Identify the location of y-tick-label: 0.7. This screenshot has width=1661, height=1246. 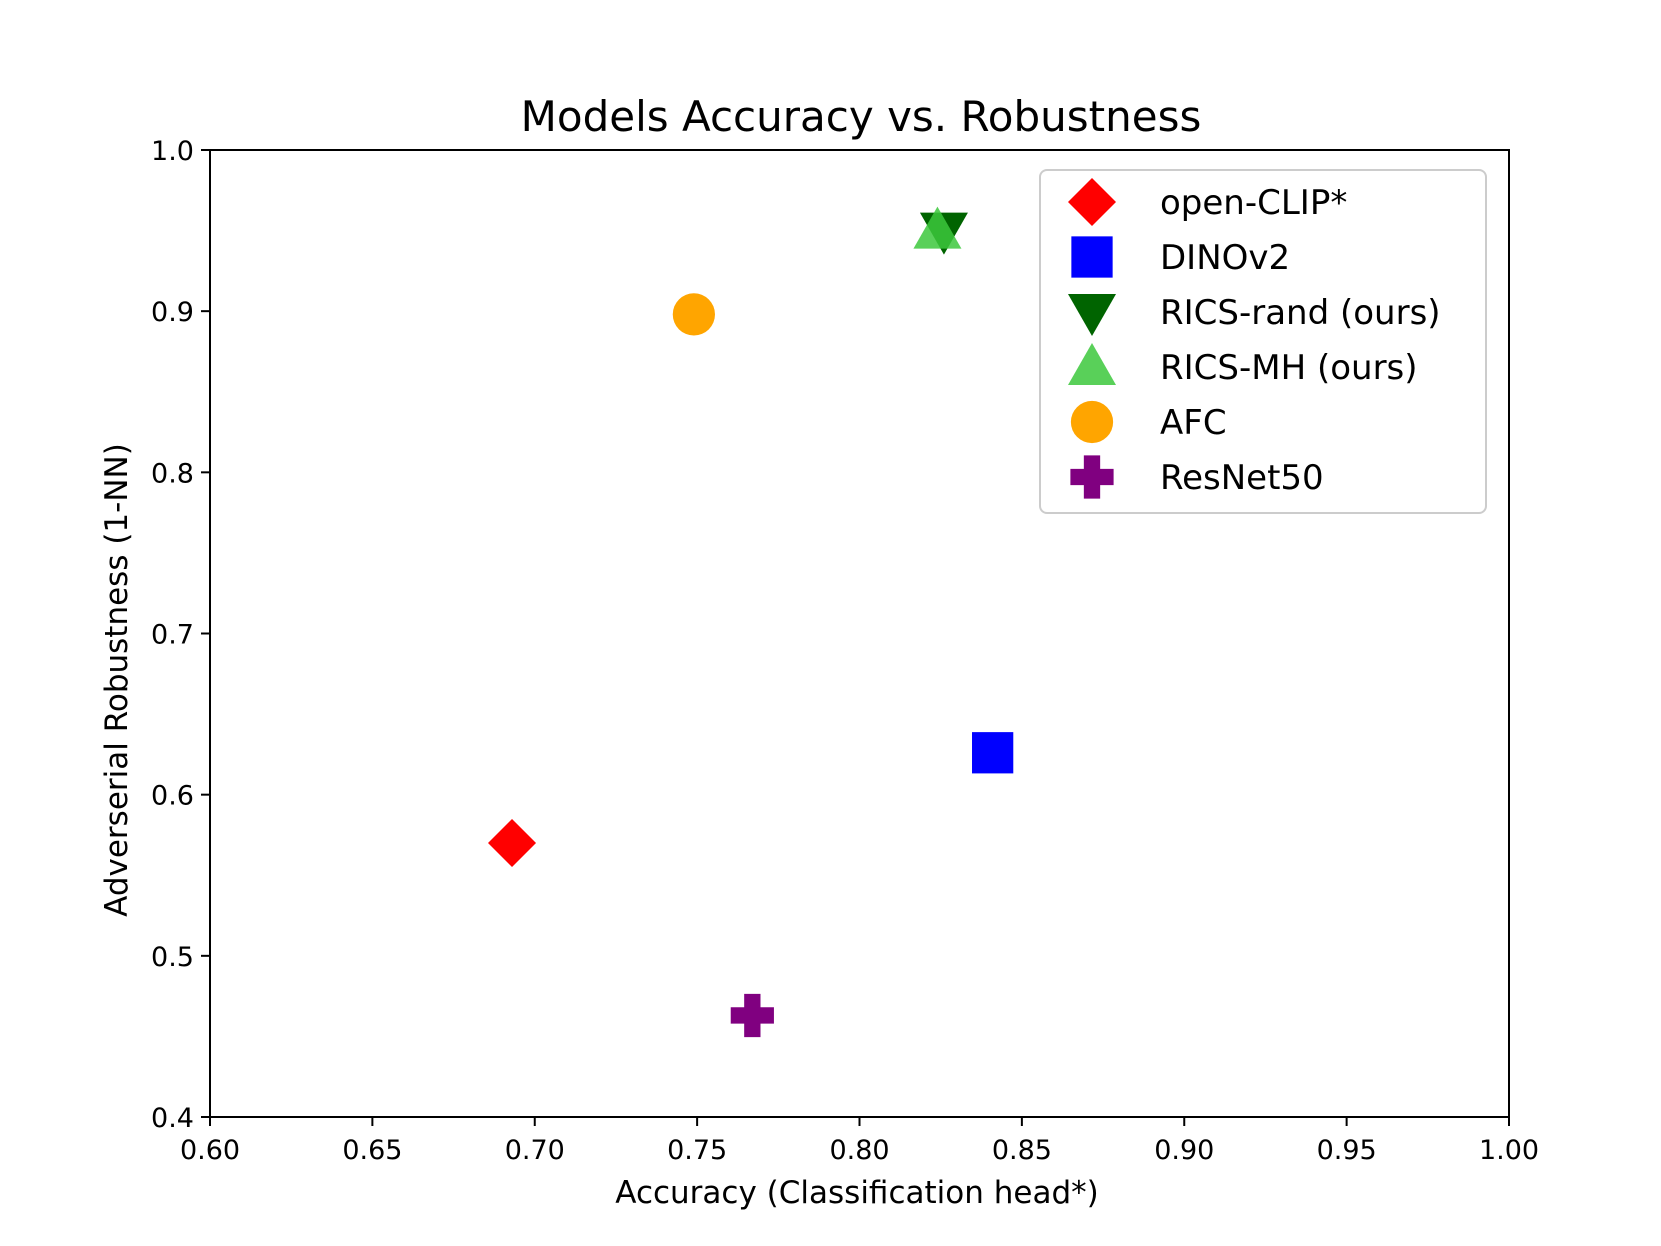
(172, 635).